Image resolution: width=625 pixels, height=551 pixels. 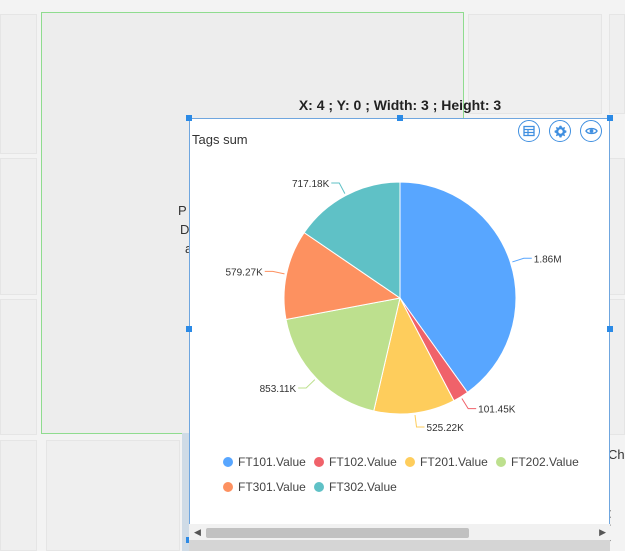 I want to click on resize-strip, so click(x=186, y=492).